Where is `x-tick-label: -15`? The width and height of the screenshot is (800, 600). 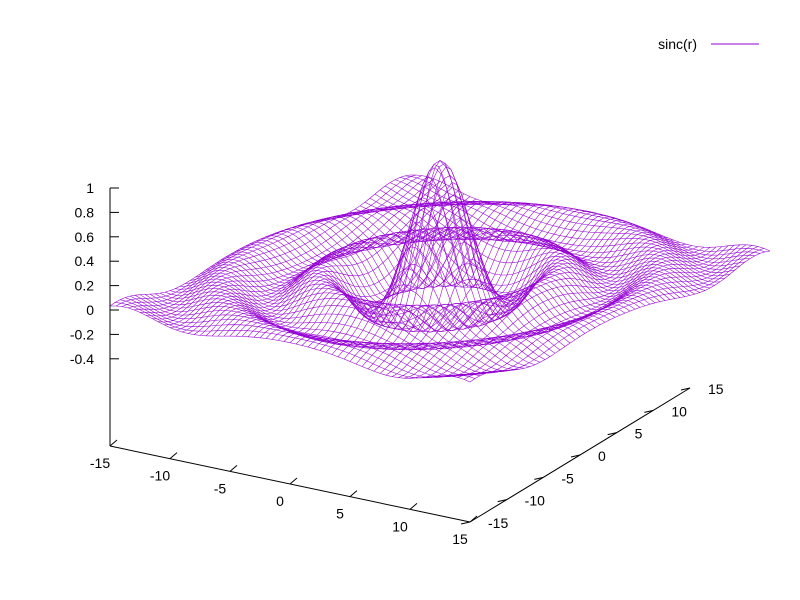 x-tick-label: -15 is located at coordinates (100, 463).